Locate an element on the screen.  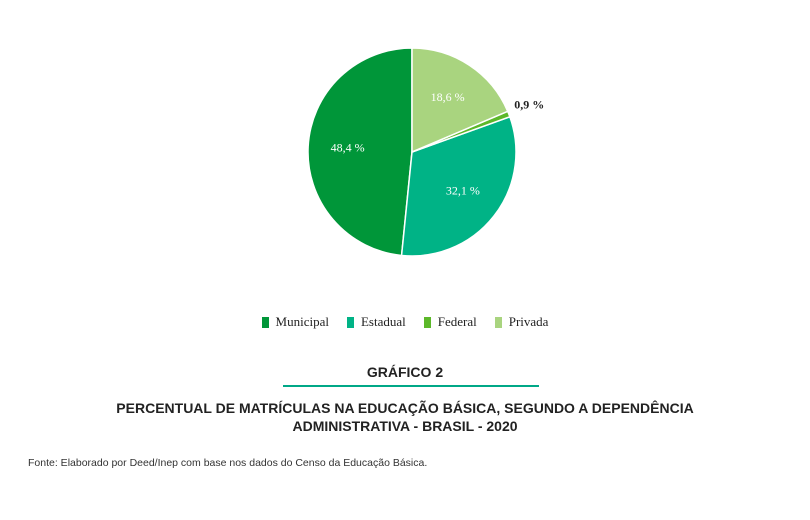
chart: 48,4 % 32,1 % 0,9 % 18,6 % is located at coordinates (425, 152).